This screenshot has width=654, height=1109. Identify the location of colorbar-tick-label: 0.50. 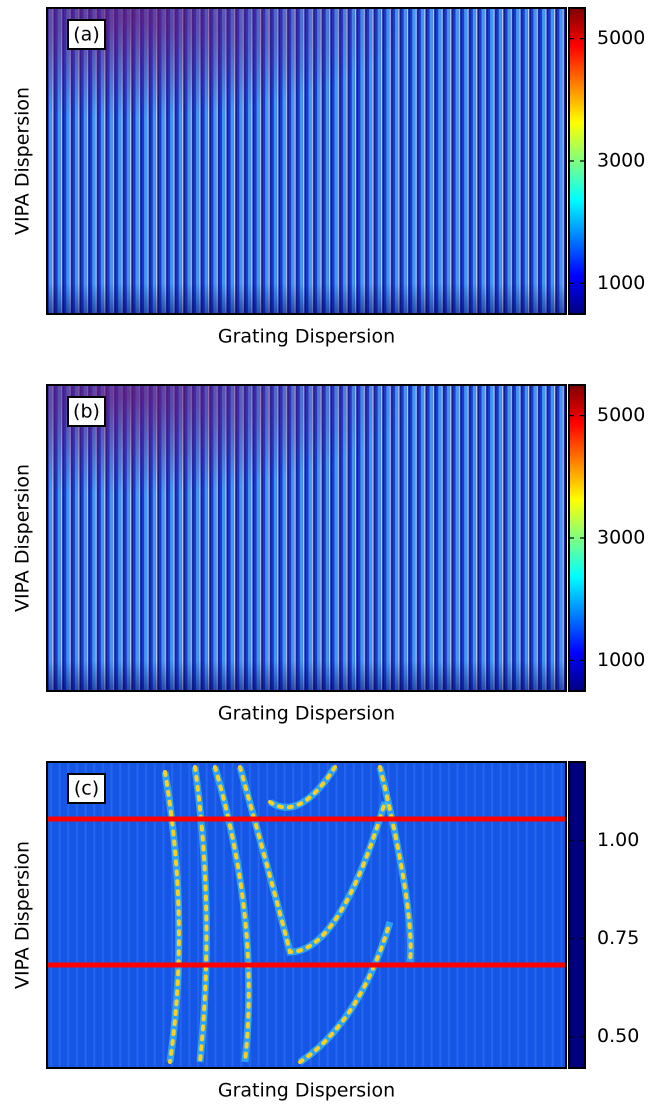
(618, 1036).